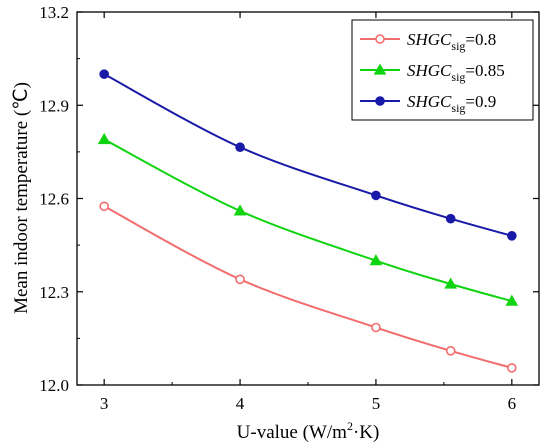 The image size is (550, 448). What do you see at coordinates (54, 199) in the screenshot?
I see `y-tick-label: 12.6` at bounding box center [54, 199].